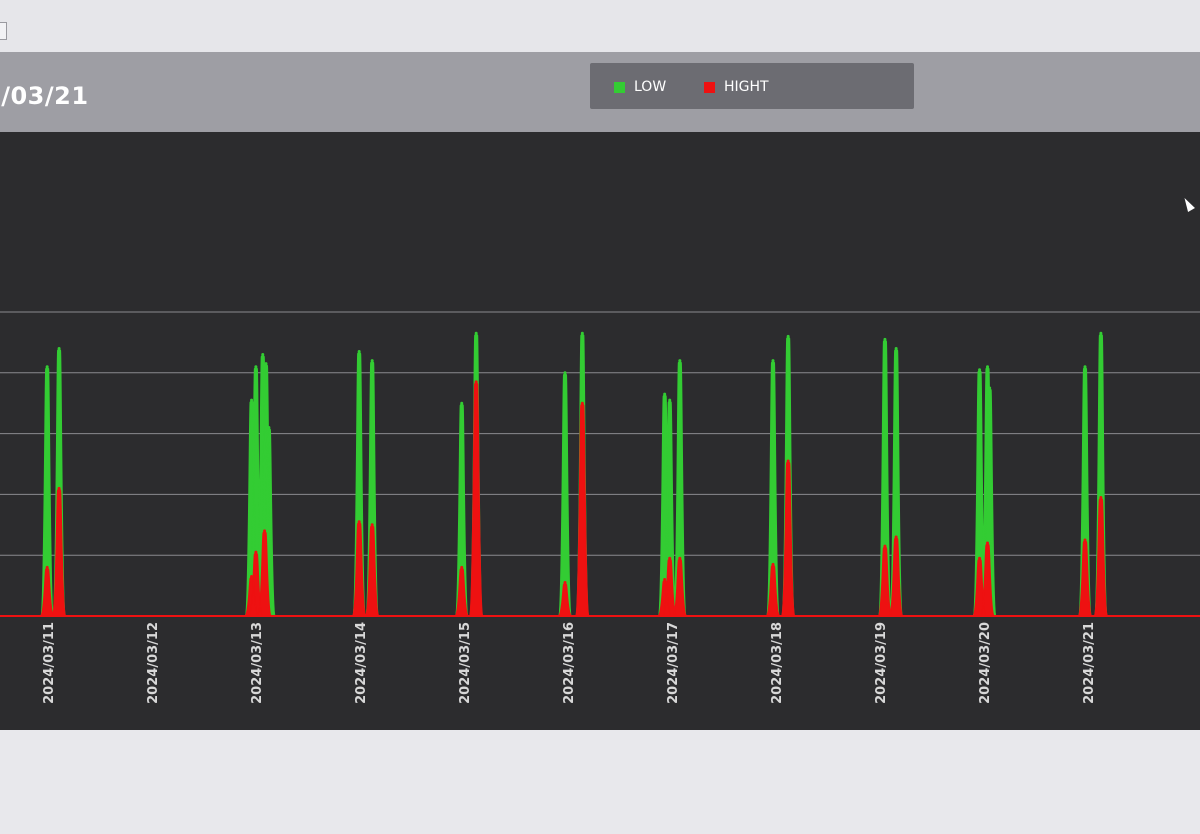 This screenshot has width=1200, height=834. What do you see at coordinates (746, 87) in the screenshot?
I see `legend-label-hight: HIGHT` at bounding box center [746, 87].